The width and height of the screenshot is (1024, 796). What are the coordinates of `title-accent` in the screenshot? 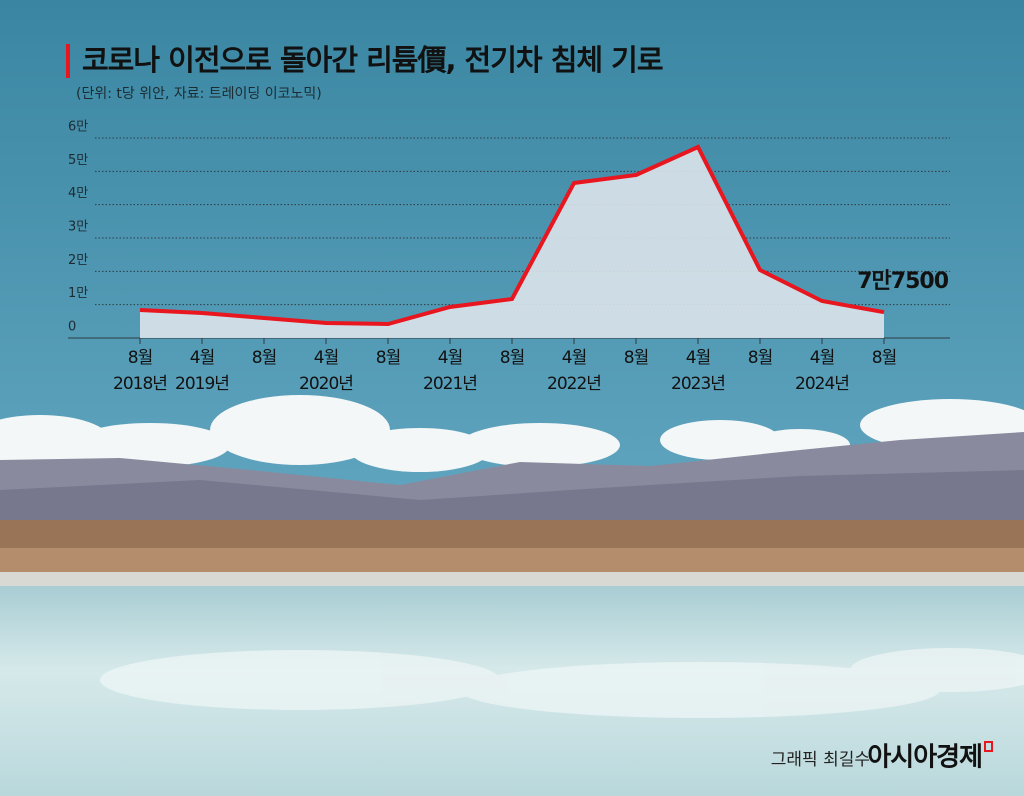 It's located at (68, 61).